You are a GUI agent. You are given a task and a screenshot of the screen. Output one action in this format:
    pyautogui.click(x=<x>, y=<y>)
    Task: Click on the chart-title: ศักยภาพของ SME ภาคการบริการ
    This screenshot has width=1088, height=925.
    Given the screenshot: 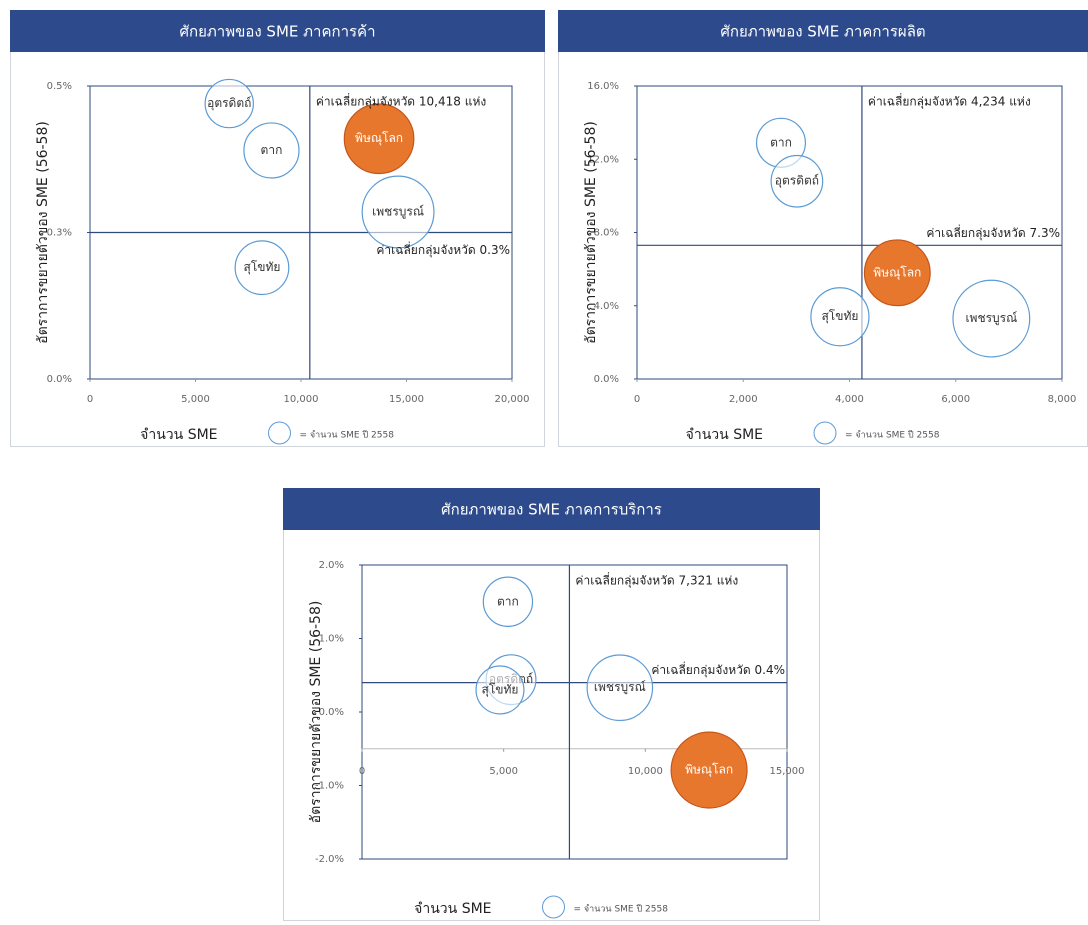 What is the action you would take?
    pyautogui.click(x=551, y=510)
    